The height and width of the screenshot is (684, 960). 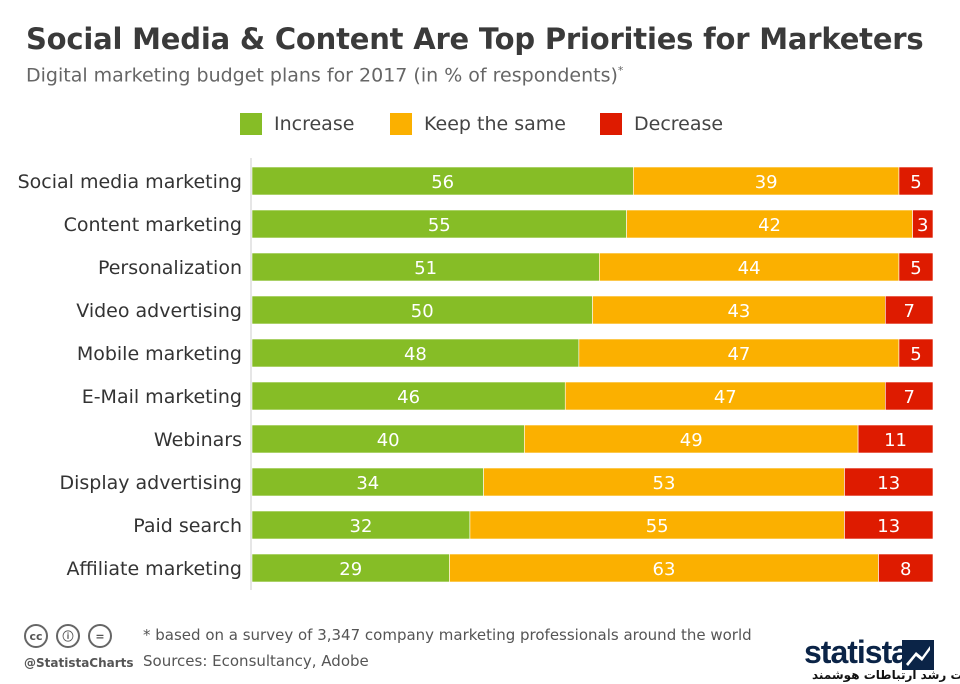 What do you see at coordinates (162, 397) in the screenshot?
I see `category-label-e-mail-marketing: E-Mail marketing` at bounding box center [162, 397].